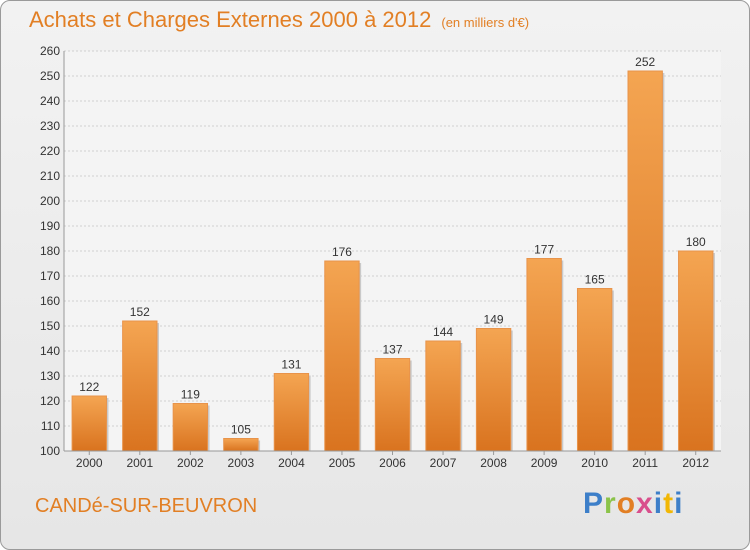 The width and height of the screenshot is (750, 550). I want to click on y-tick-label: 230, so click(50, 126).